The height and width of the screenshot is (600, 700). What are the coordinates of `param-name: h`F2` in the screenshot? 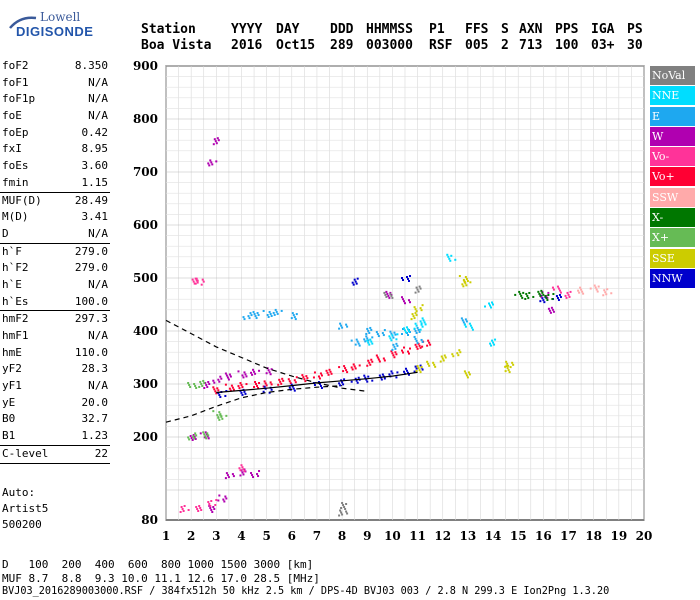 It's located at (15, 268).